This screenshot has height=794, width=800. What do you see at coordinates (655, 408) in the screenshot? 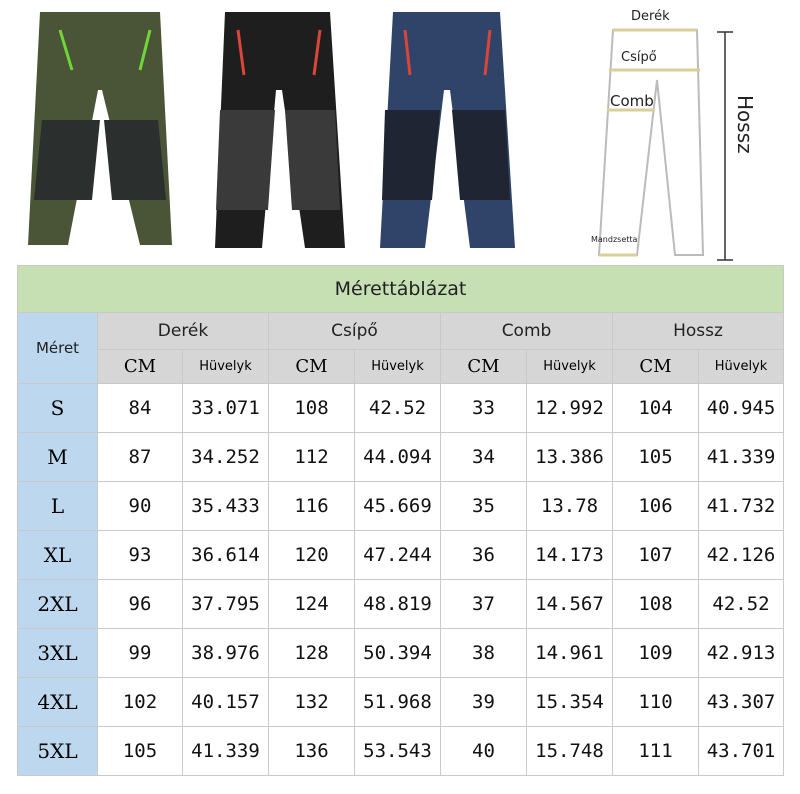
I see `value-cell: 104` at bounding box center [655, 408].